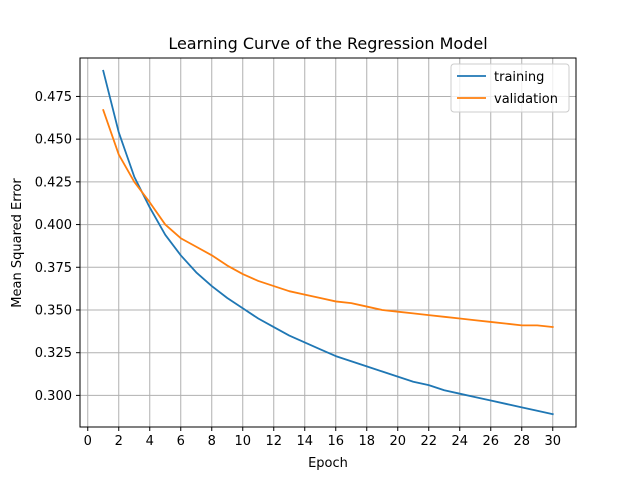  I want to click on x-tick-label: 26, so click(490, 441).